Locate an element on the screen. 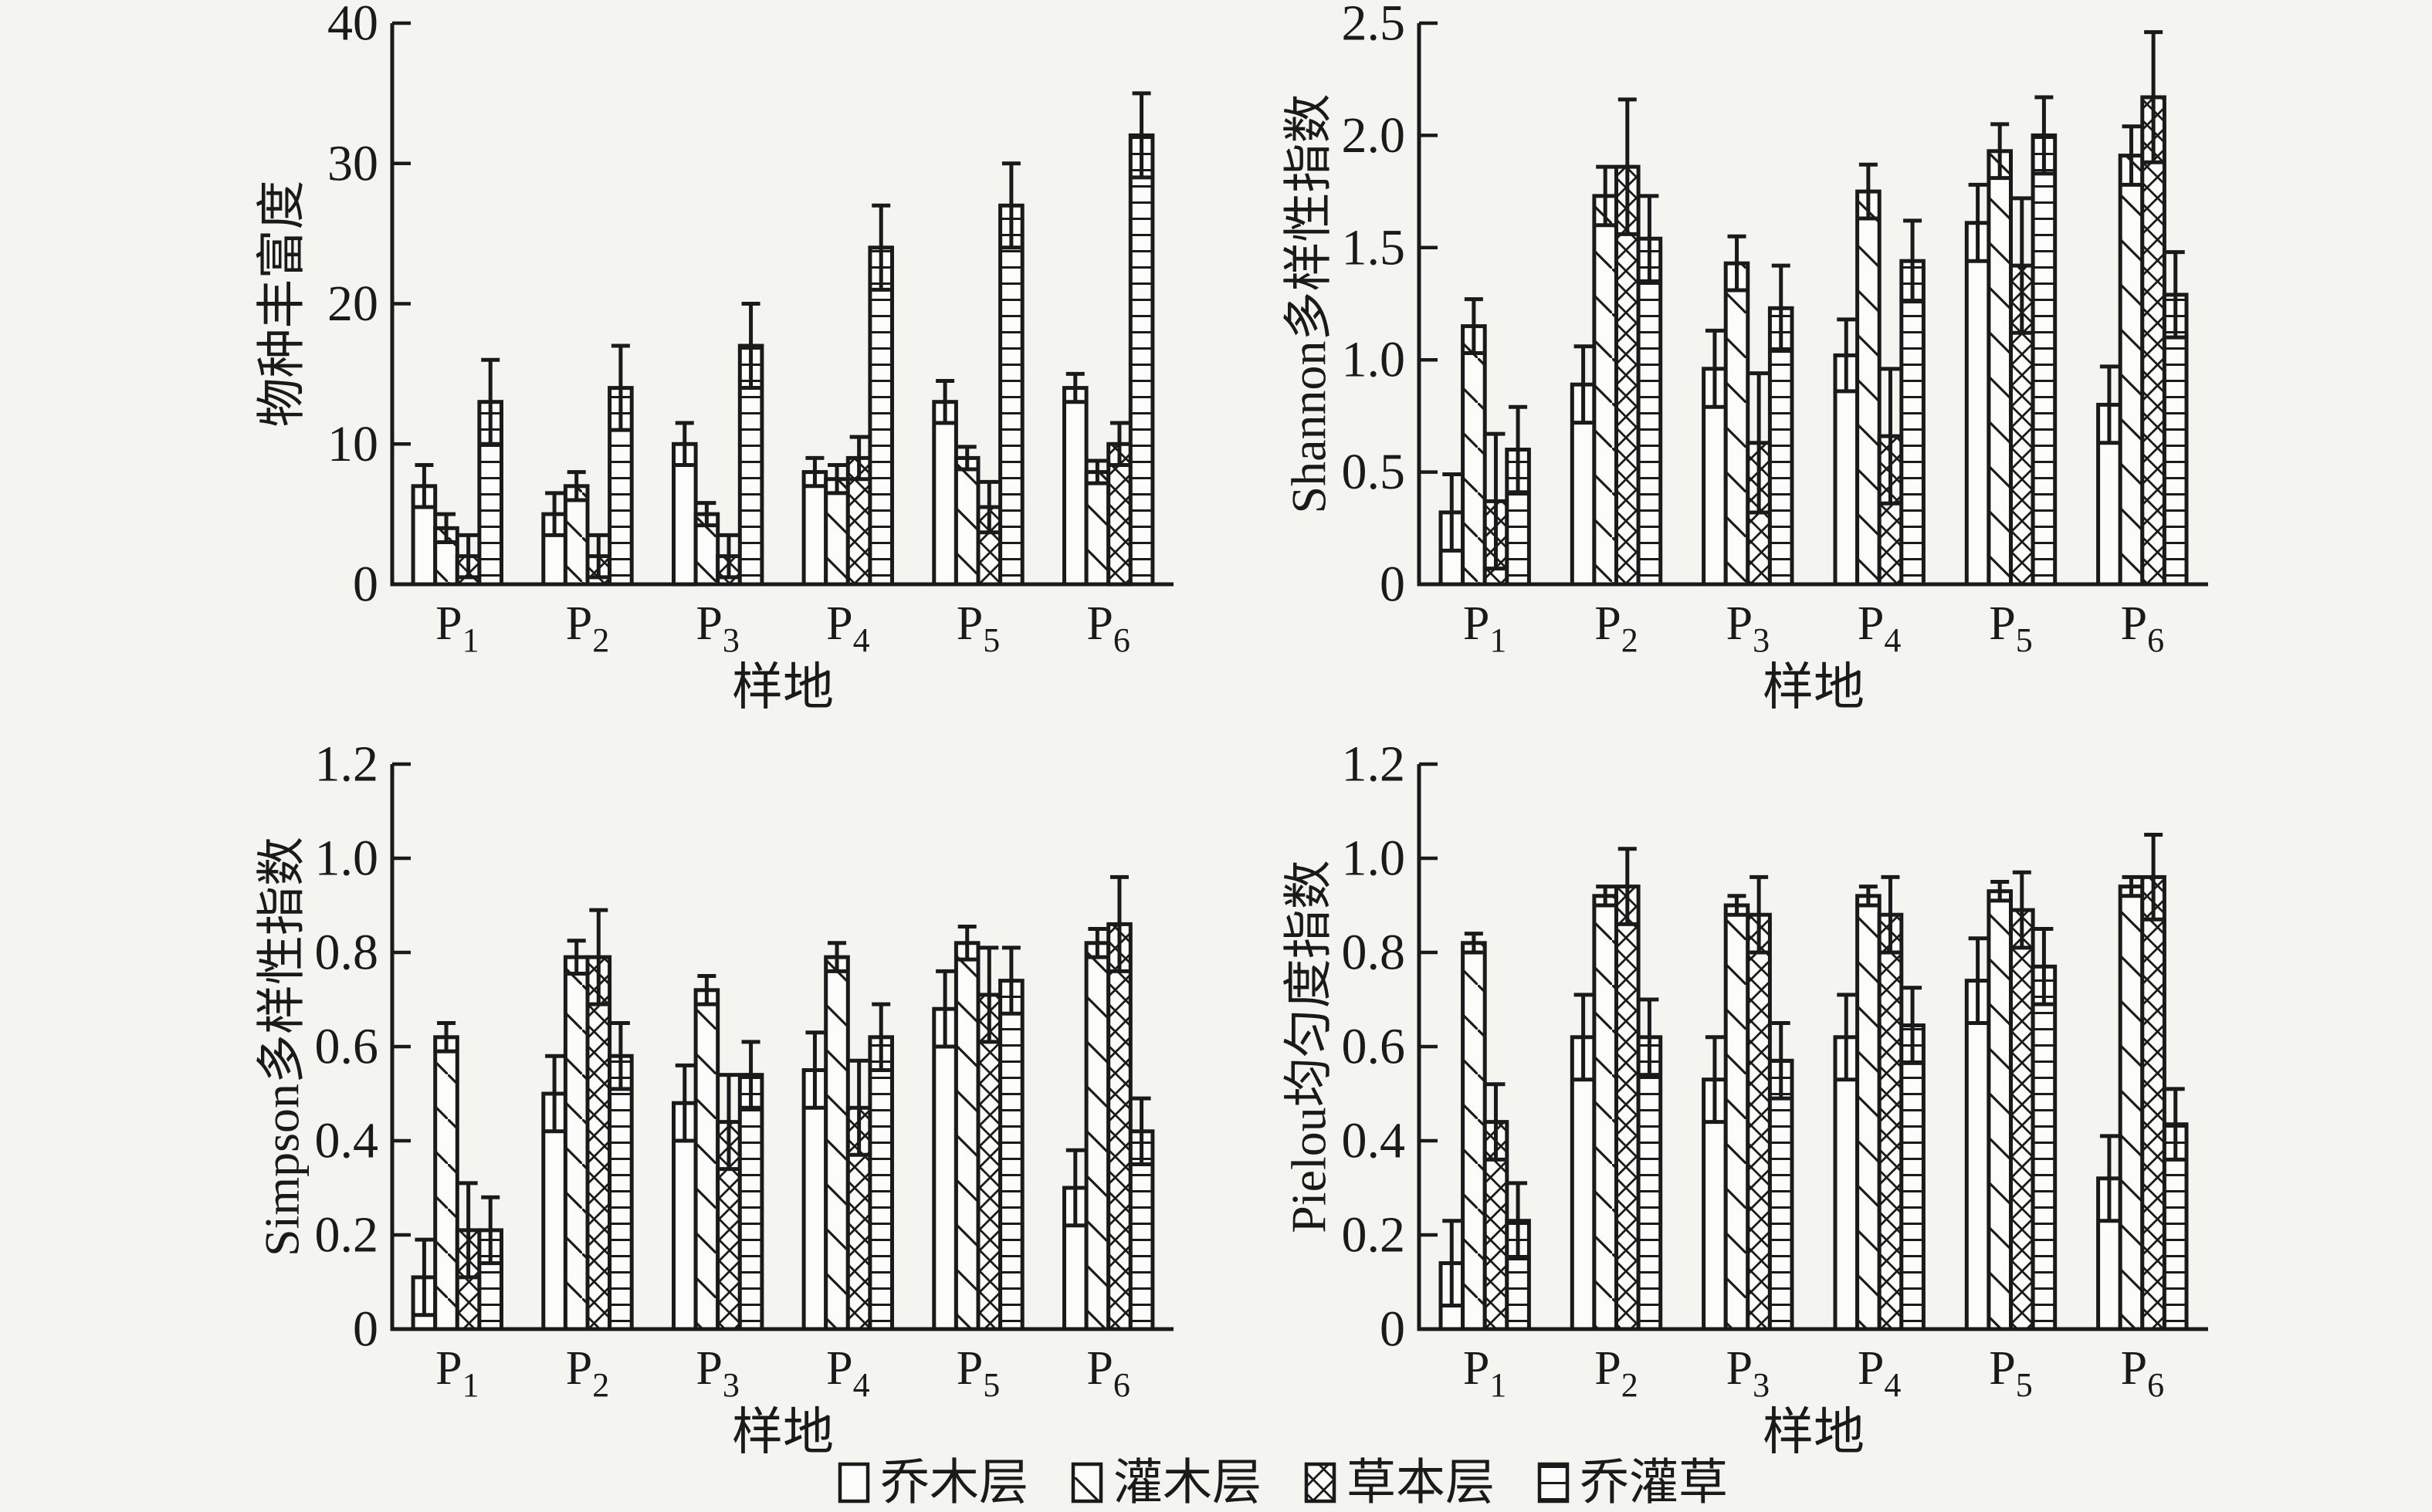 This screenshot has width=2432, height=1512. bar-shrub-layer-P1 is located at coordinates (1474, 455).